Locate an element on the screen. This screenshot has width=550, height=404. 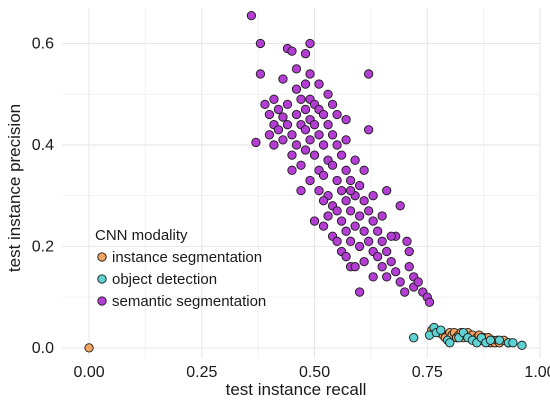
x-axis-title: test instance recall is located at coordinates (296, 389).